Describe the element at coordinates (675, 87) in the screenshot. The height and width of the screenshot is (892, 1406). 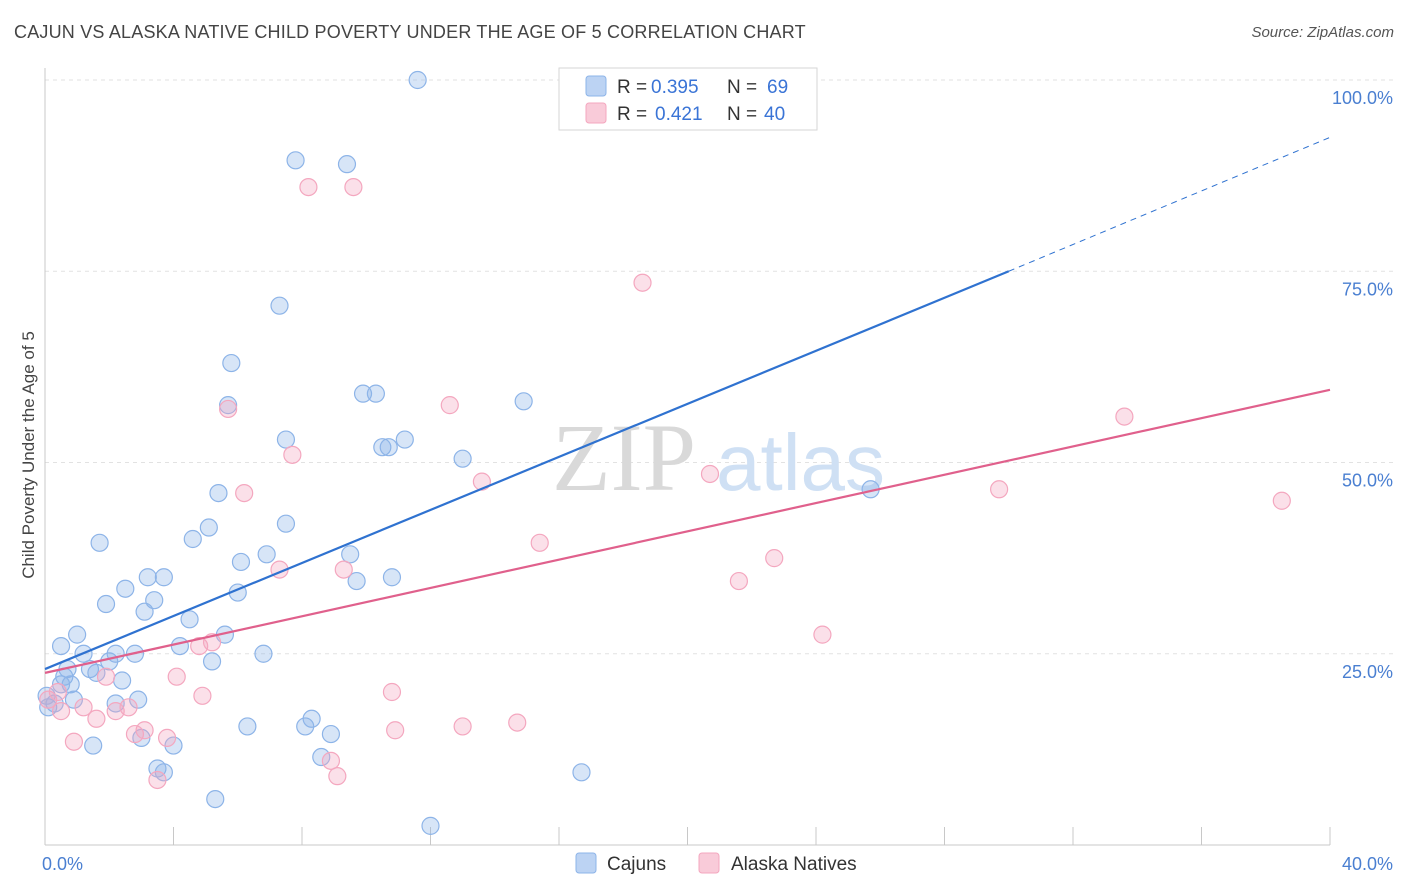
I see `legend-r-value-1: 0.395` at that location.